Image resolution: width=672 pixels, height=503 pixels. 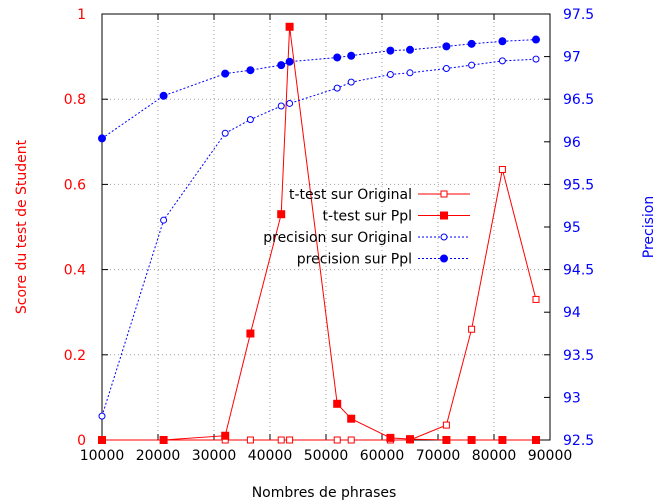 I want to click on y-left-tick-label: 0.8, so click(x=75, y=100).